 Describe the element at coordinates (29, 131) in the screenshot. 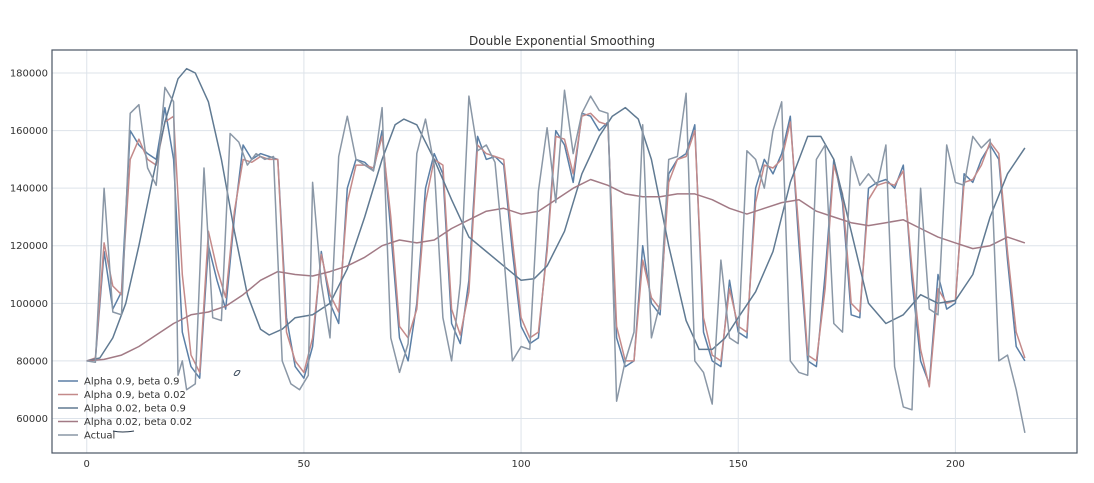

I see `y-tick-label: 160000` at that location.